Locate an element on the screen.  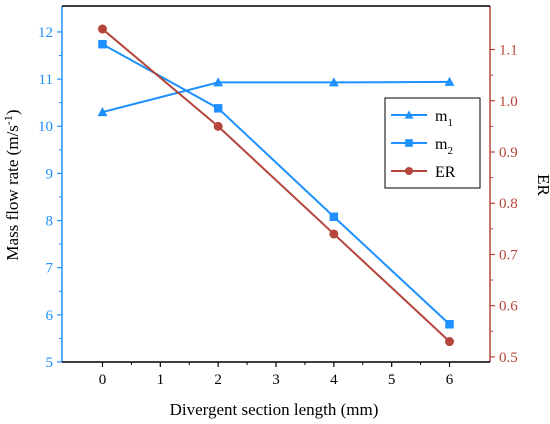
legend-label-main: ER is located at coordinates (445, 172).